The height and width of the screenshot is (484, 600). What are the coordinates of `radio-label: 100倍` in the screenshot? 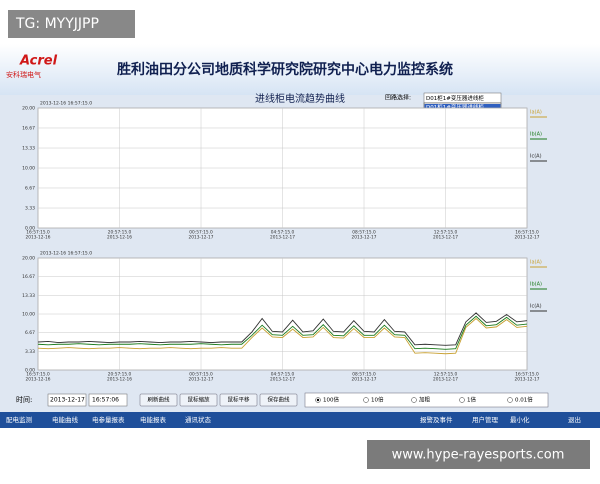 It's located at (331, 400).